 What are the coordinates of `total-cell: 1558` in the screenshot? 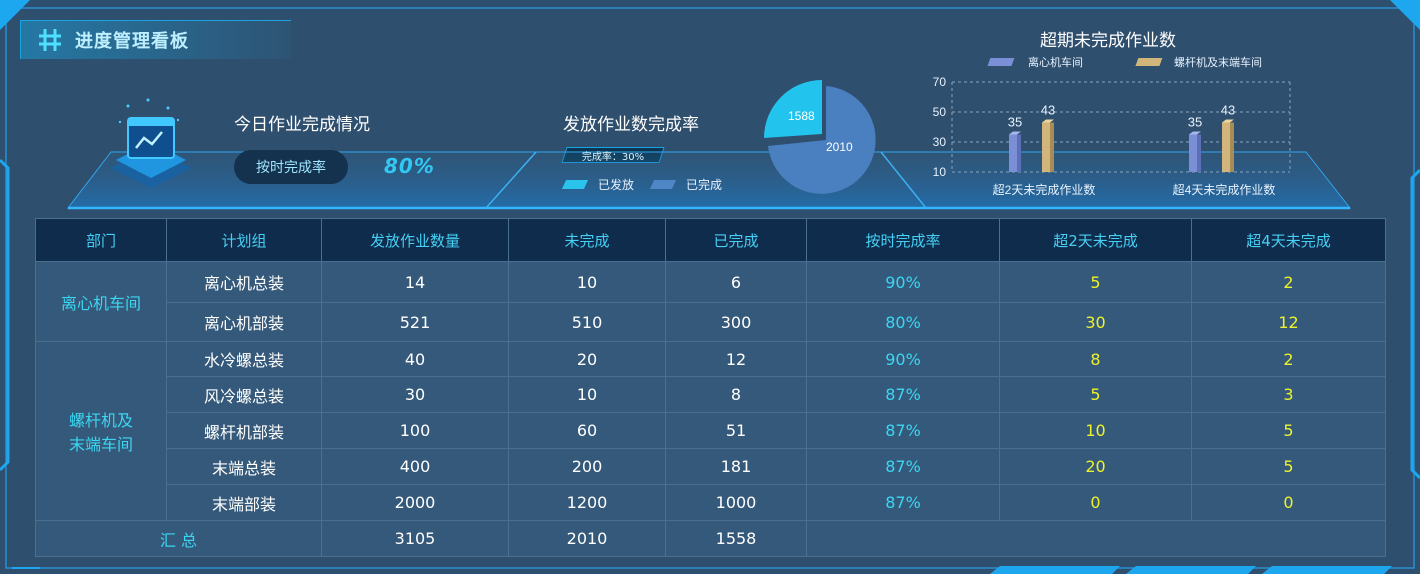 It's located at (736, 538).